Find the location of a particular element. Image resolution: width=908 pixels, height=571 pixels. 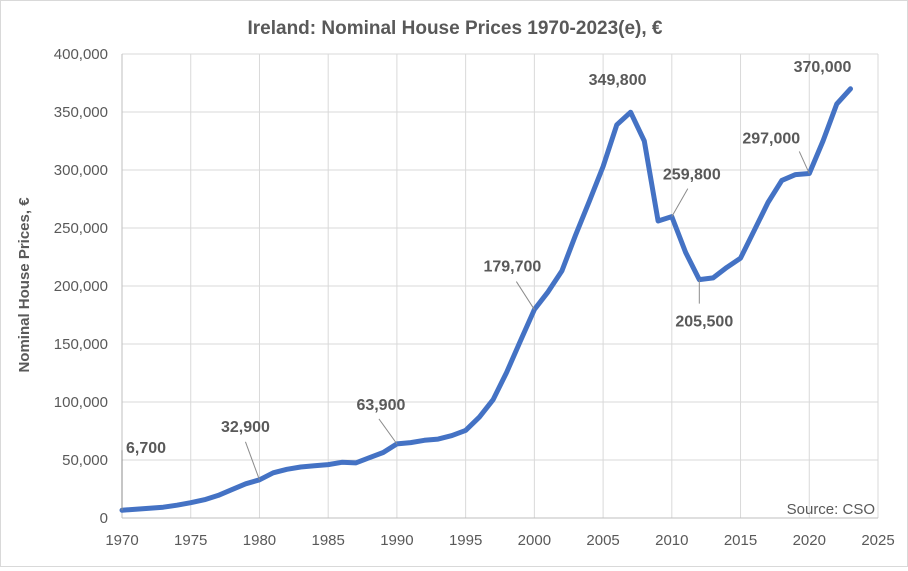

x-tick-label: 1980 is located at coordinates (259, 540).